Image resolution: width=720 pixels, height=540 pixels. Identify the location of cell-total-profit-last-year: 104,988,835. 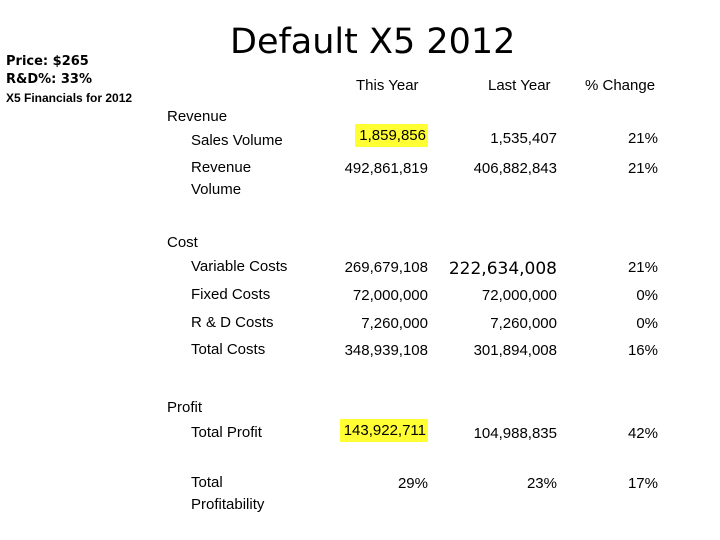
(515, 433).